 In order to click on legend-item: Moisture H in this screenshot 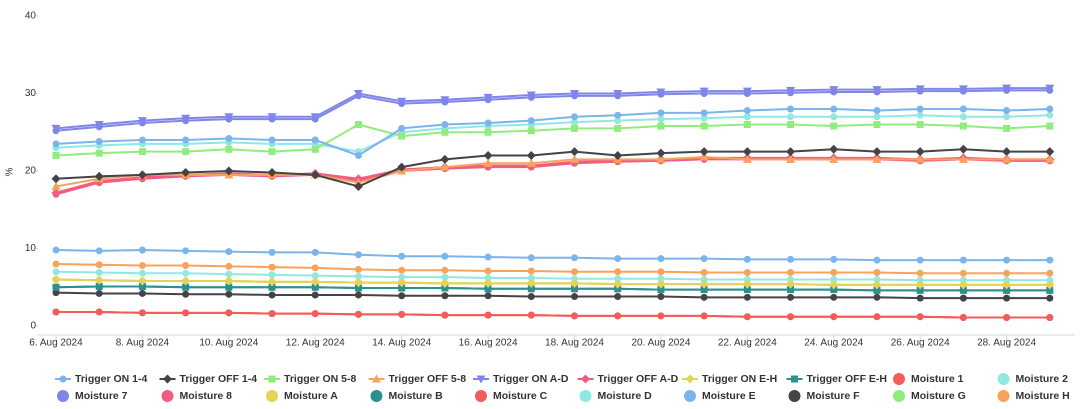, I will do `click(1033, 396)`.